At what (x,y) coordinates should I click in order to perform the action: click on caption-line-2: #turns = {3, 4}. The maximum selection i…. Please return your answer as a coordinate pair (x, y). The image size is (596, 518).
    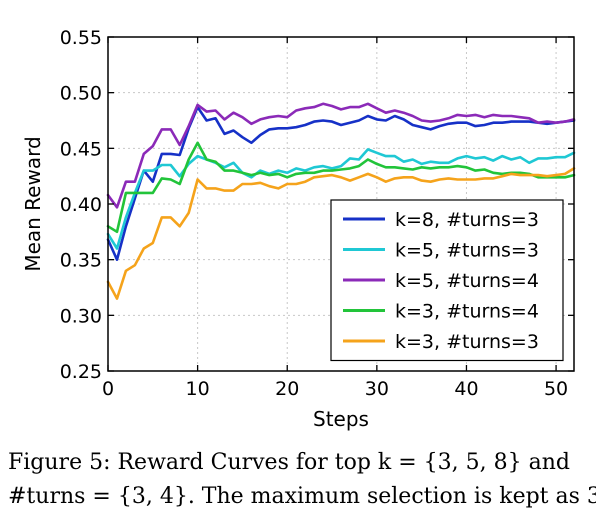
    Looking at the image, I should click on (302, 496).